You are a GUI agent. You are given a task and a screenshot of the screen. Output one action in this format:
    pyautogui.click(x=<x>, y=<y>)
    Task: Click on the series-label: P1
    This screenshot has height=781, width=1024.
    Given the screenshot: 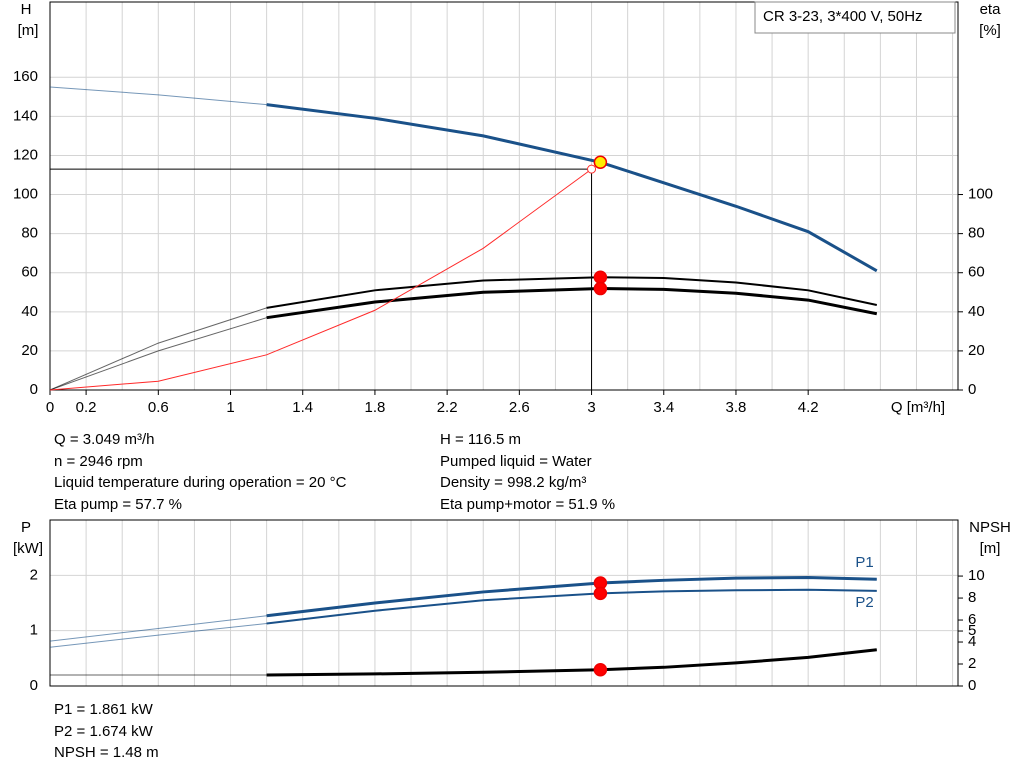 What is the action you would take?
    pyautogui.click(x=864, y=562)
    